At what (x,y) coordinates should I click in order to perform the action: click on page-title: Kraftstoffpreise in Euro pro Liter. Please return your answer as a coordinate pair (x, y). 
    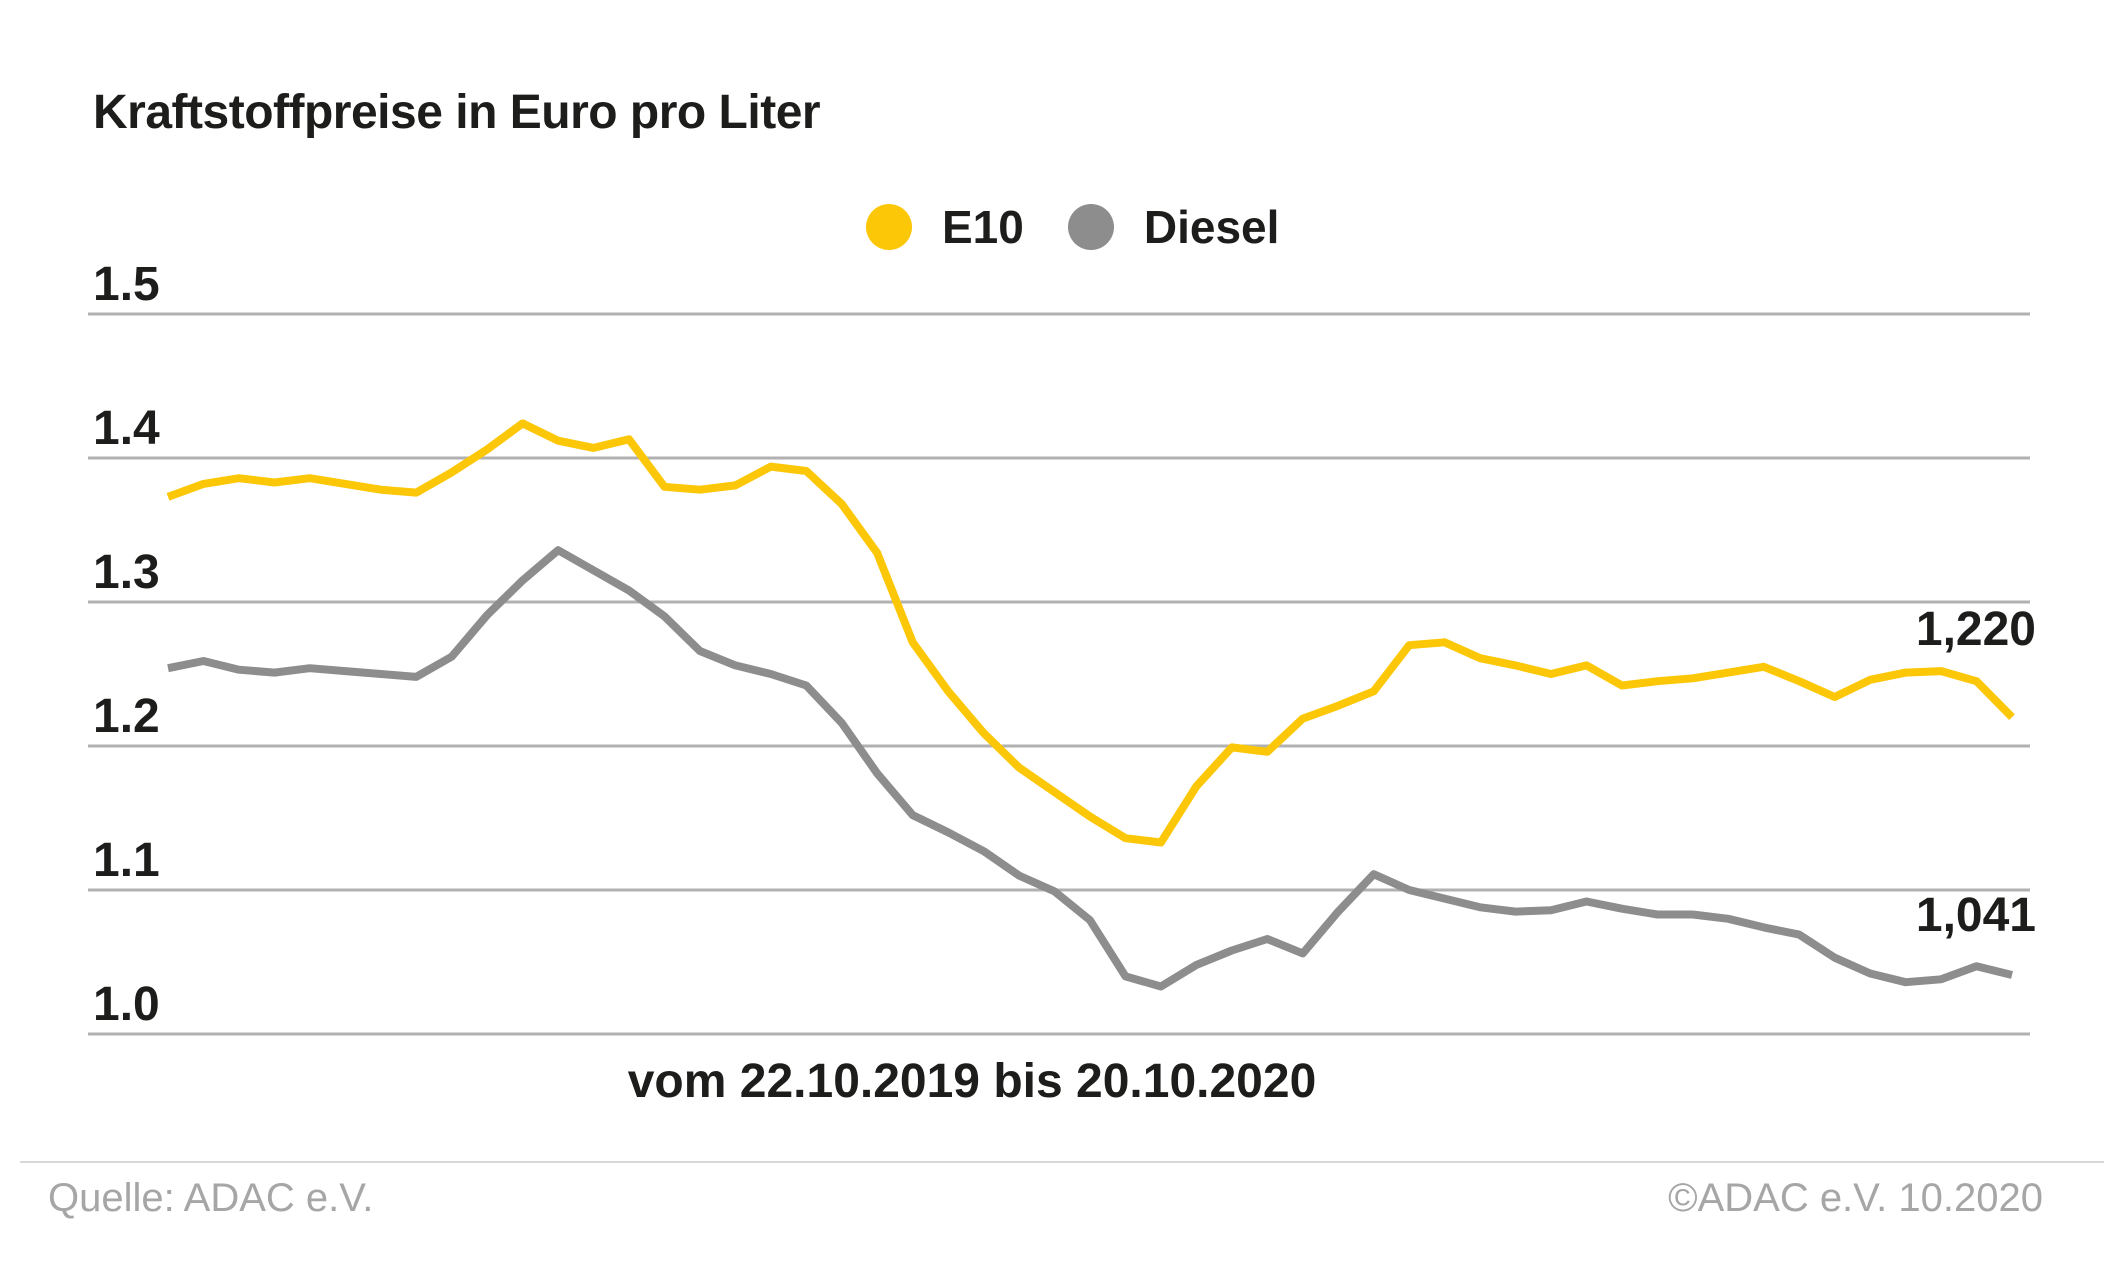
    Looking at the image, I should click on (457, 112).